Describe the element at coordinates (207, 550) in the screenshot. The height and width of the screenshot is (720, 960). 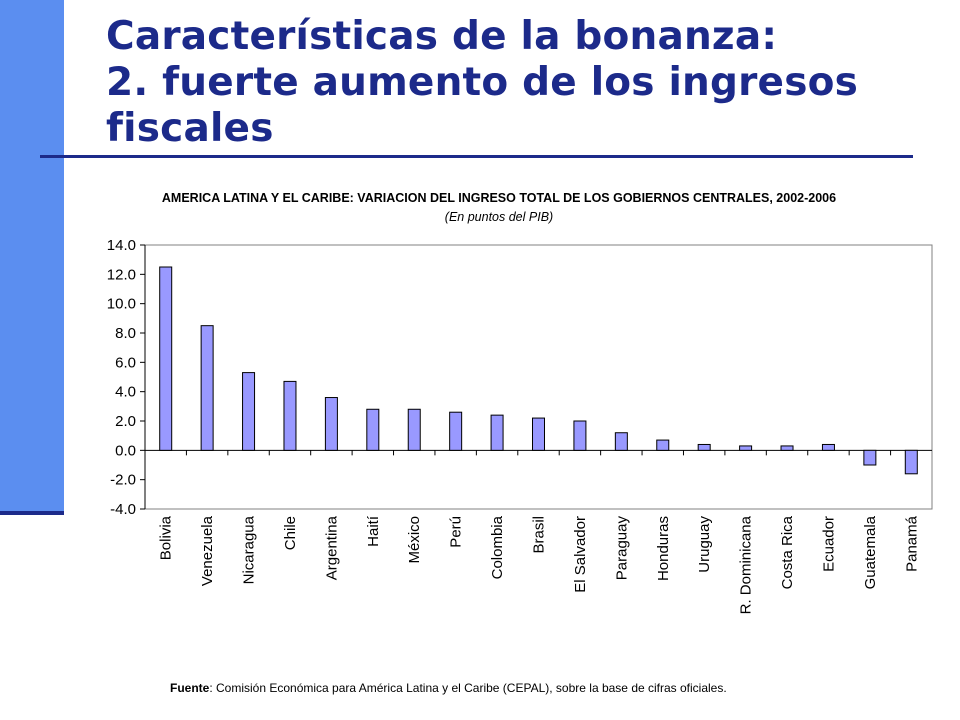
I see `x-tick-label: Venezuela` at that location.